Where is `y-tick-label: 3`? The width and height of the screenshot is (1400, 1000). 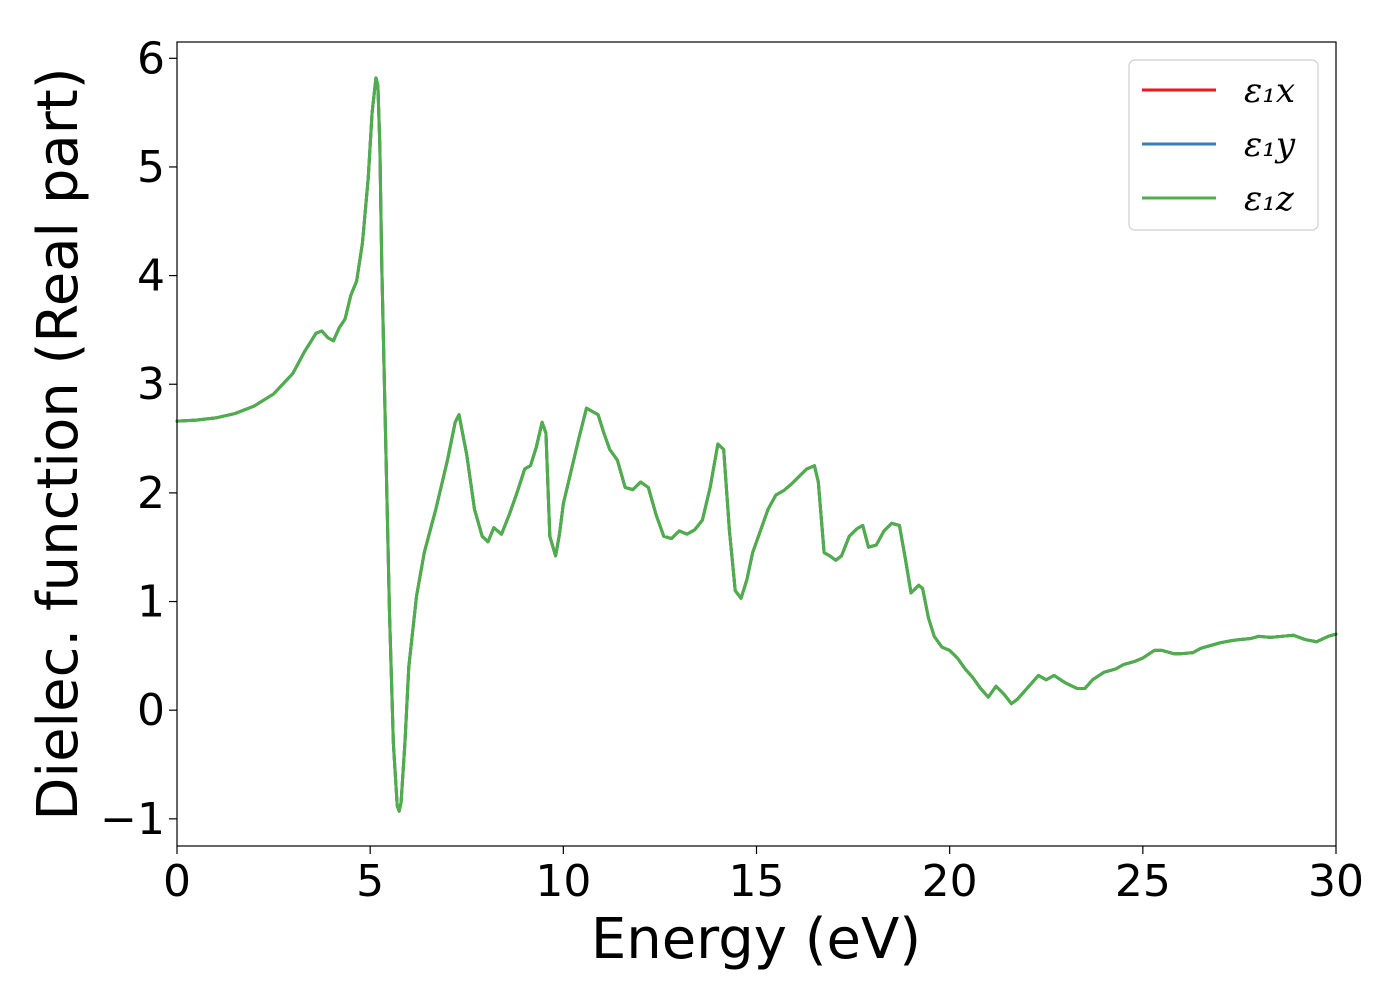 y-tick-label: 3 is located at coordinates (151, 384).